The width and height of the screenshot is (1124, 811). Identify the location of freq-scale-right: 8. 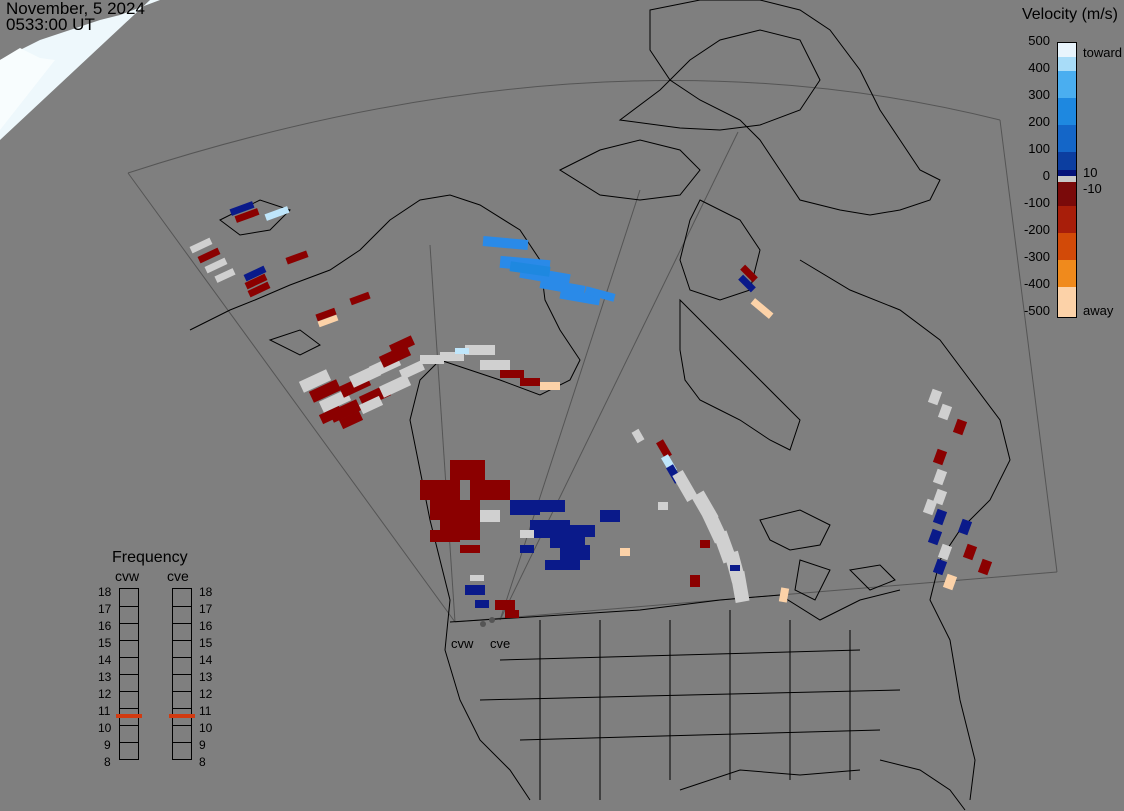
(202, 762).